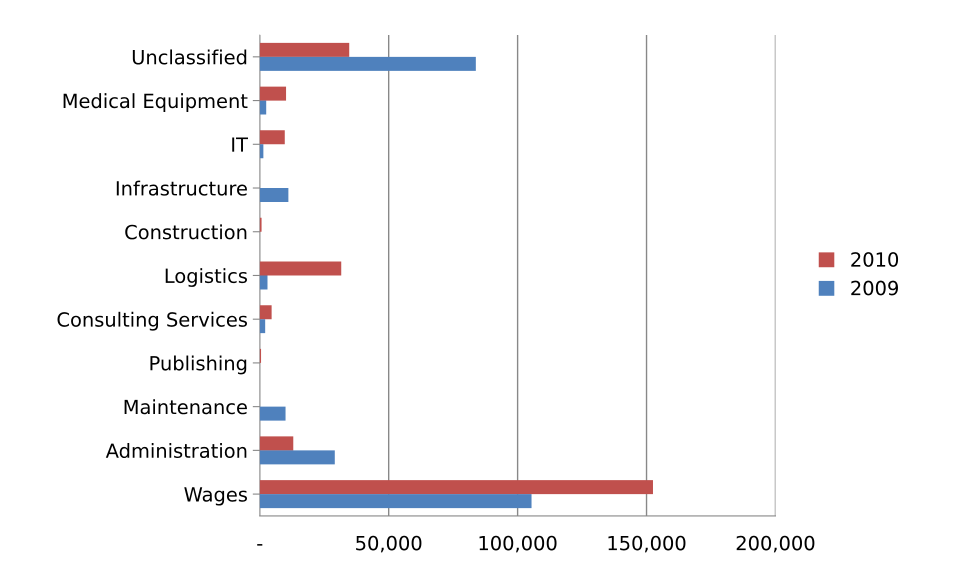 The width and height of the screenshot is (955, 583). What do you see at coordinates (874, 288) in the screenshot?
I see `legend-label: 2009` at bounding box center [874, 288].